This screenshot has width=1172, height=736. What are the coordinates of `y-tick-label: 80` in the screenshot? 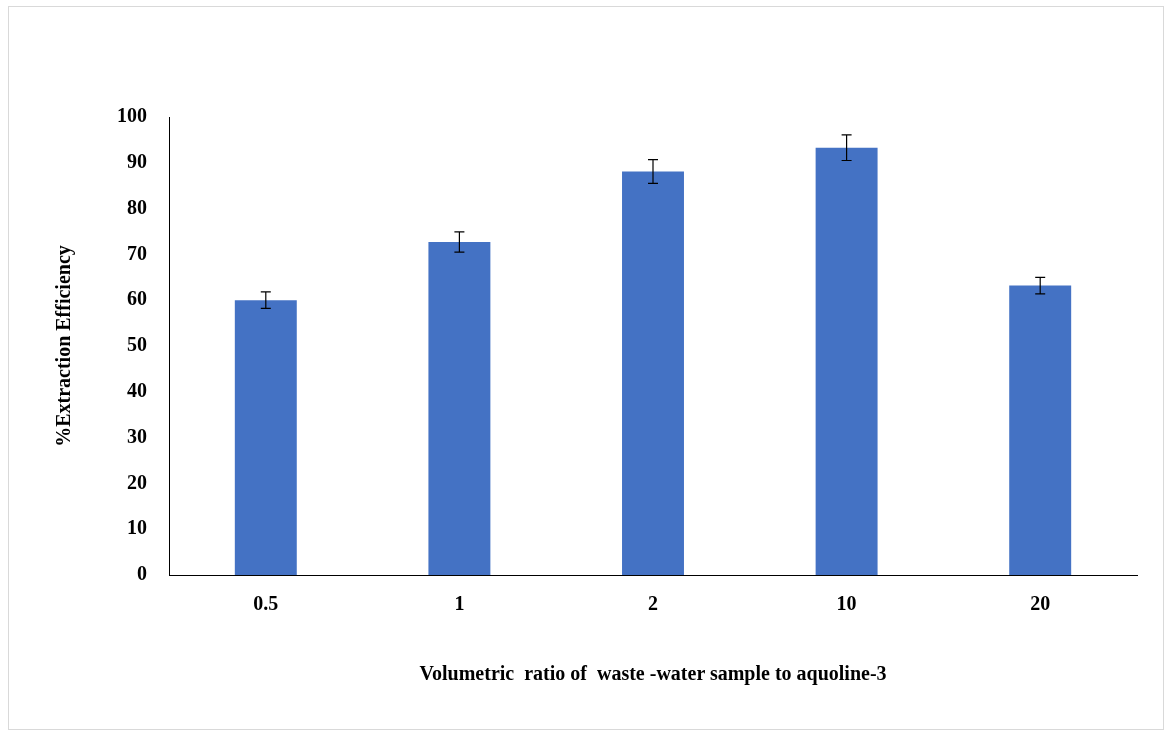 It's located at (137, 206).